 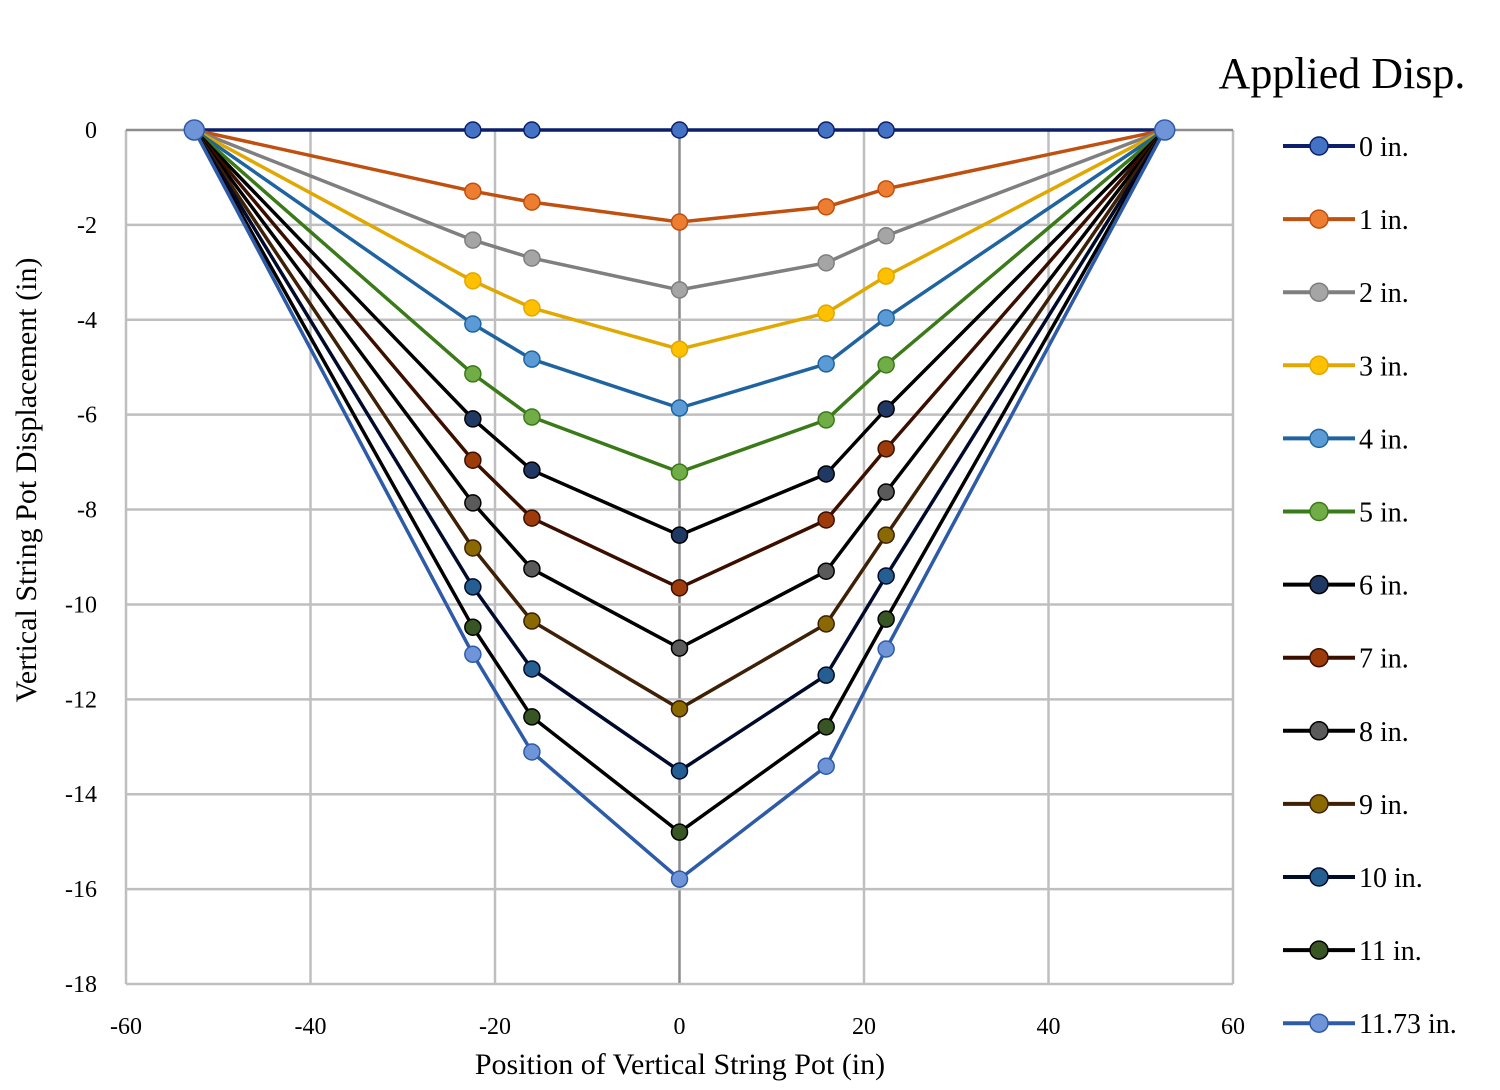 I want to click on legend-label: 0 in., so click(x=1384, y=147).